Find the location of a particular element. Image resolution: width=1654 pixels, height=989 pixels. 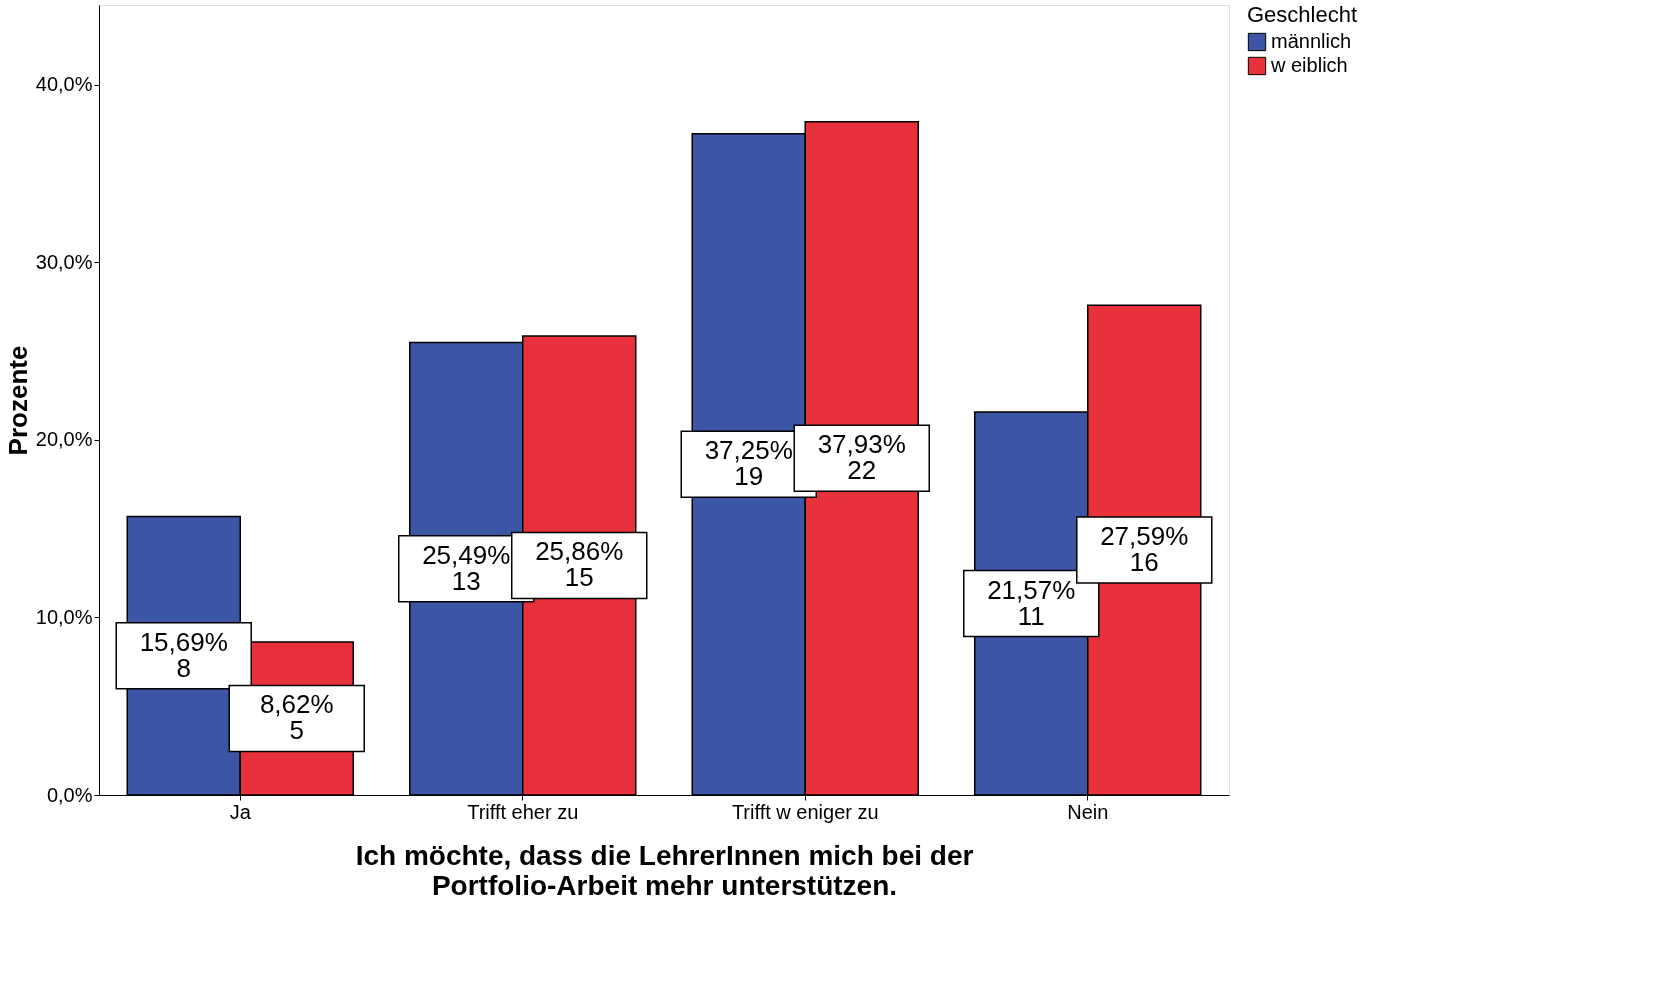

y-tick-label: 10,0% is located at coordinates (64, 616).